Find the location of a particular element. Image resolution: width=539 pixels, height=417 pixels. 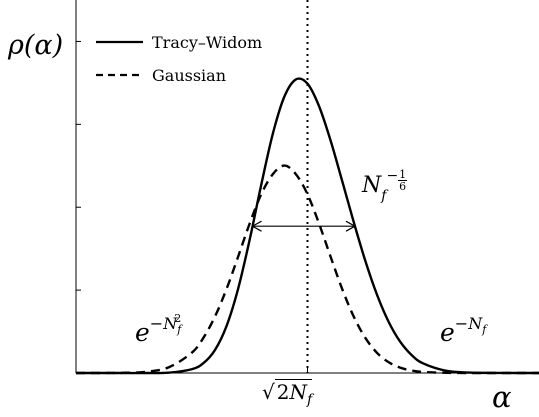

legend-label-gaussian: Gaussian is located at coordinates (189, 75).